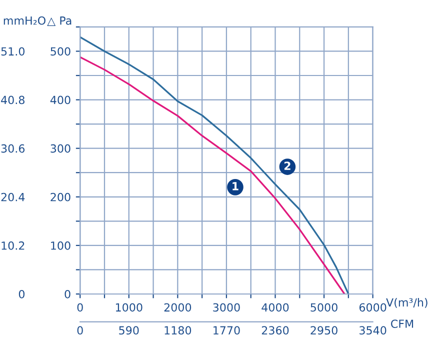 This screenshot has height=350, width=433. What do you see at coordinates (275, 307) in the screenshot?
I see `x-tick-label: 4000` at bounding box center [275, 307].